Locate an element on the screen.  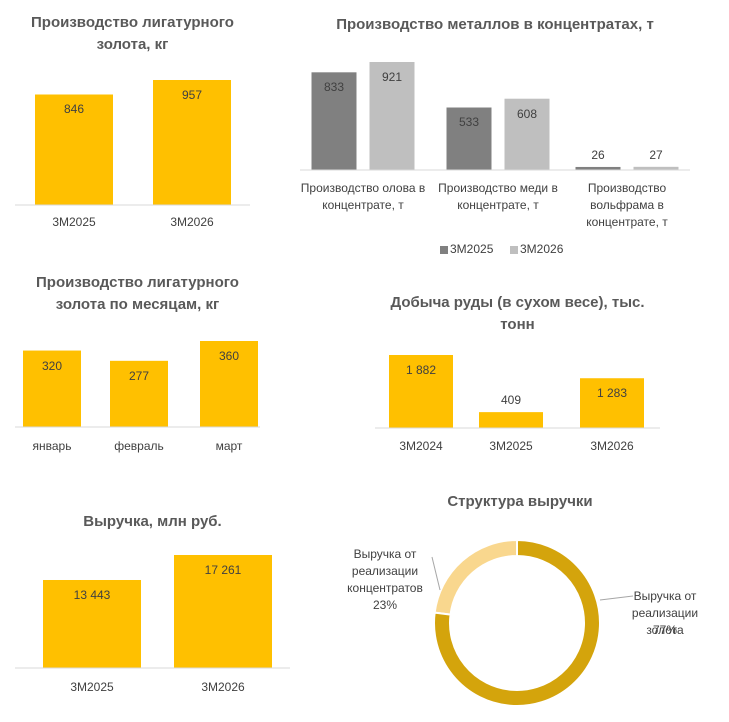
chart-title: Производство металлов в концентратах, т is located at coordinates (495, 24).